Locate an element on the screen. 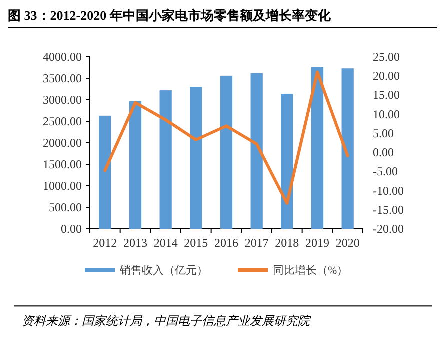 The height and width of the screenshot is (343, 445). y2-tick-label: -20.00 is located at coordinates (388, 229).